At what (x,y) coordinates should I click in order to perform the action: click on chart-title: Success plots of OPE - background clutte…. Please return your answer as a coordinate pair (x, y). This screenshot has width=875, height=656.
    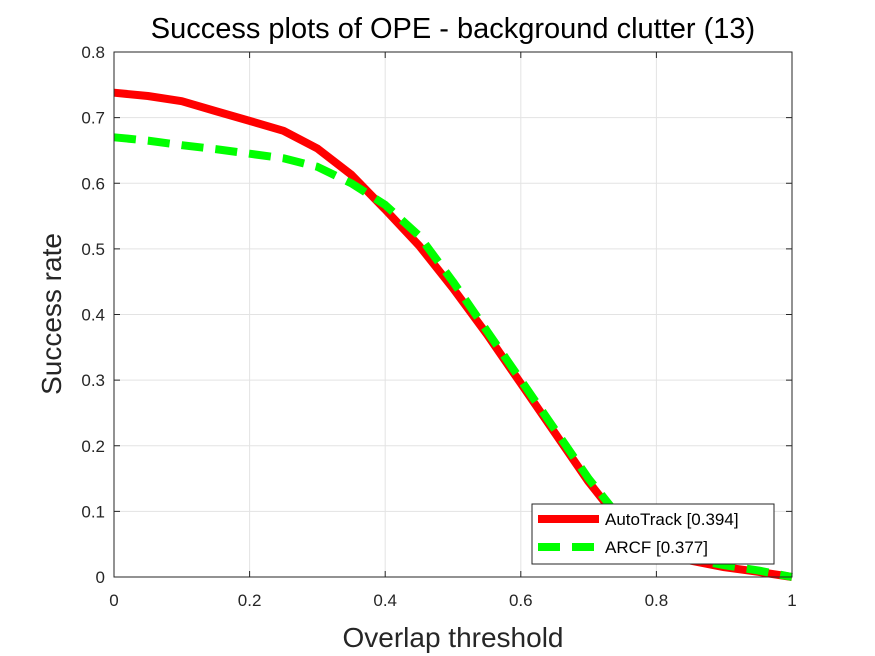
    Looking at the image, I should click on (453, 29).